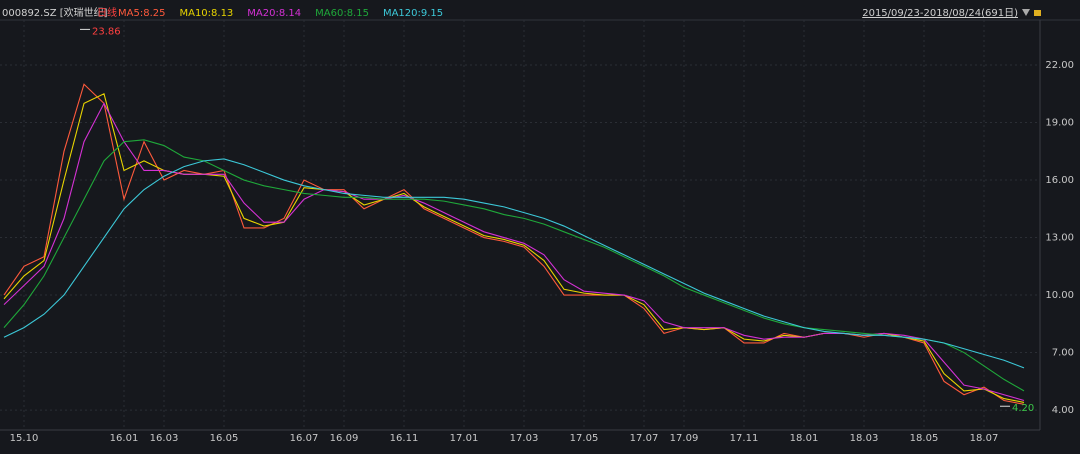  Describe the element at coordinates (1059, 238) in the screenshot. I see `y-tick-label: 13.00` at that location.